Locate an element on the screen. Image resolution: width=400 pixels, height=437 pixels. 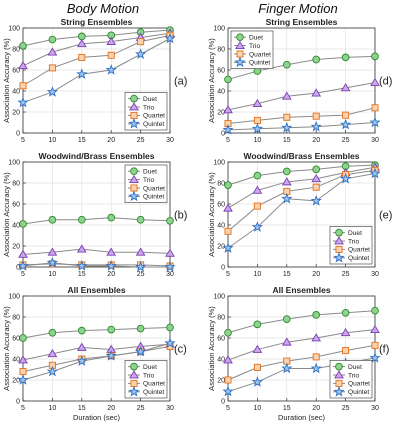
series-line-trio is located at coordinates (96, 251).